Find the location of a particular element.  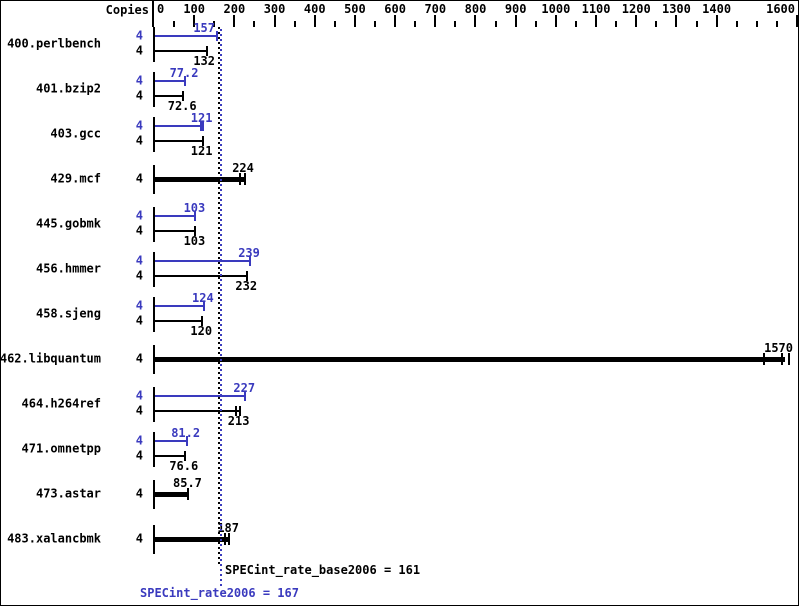

peak-result-text: SPECint_rate2006 = 167 is located at coordinates (219, 593).